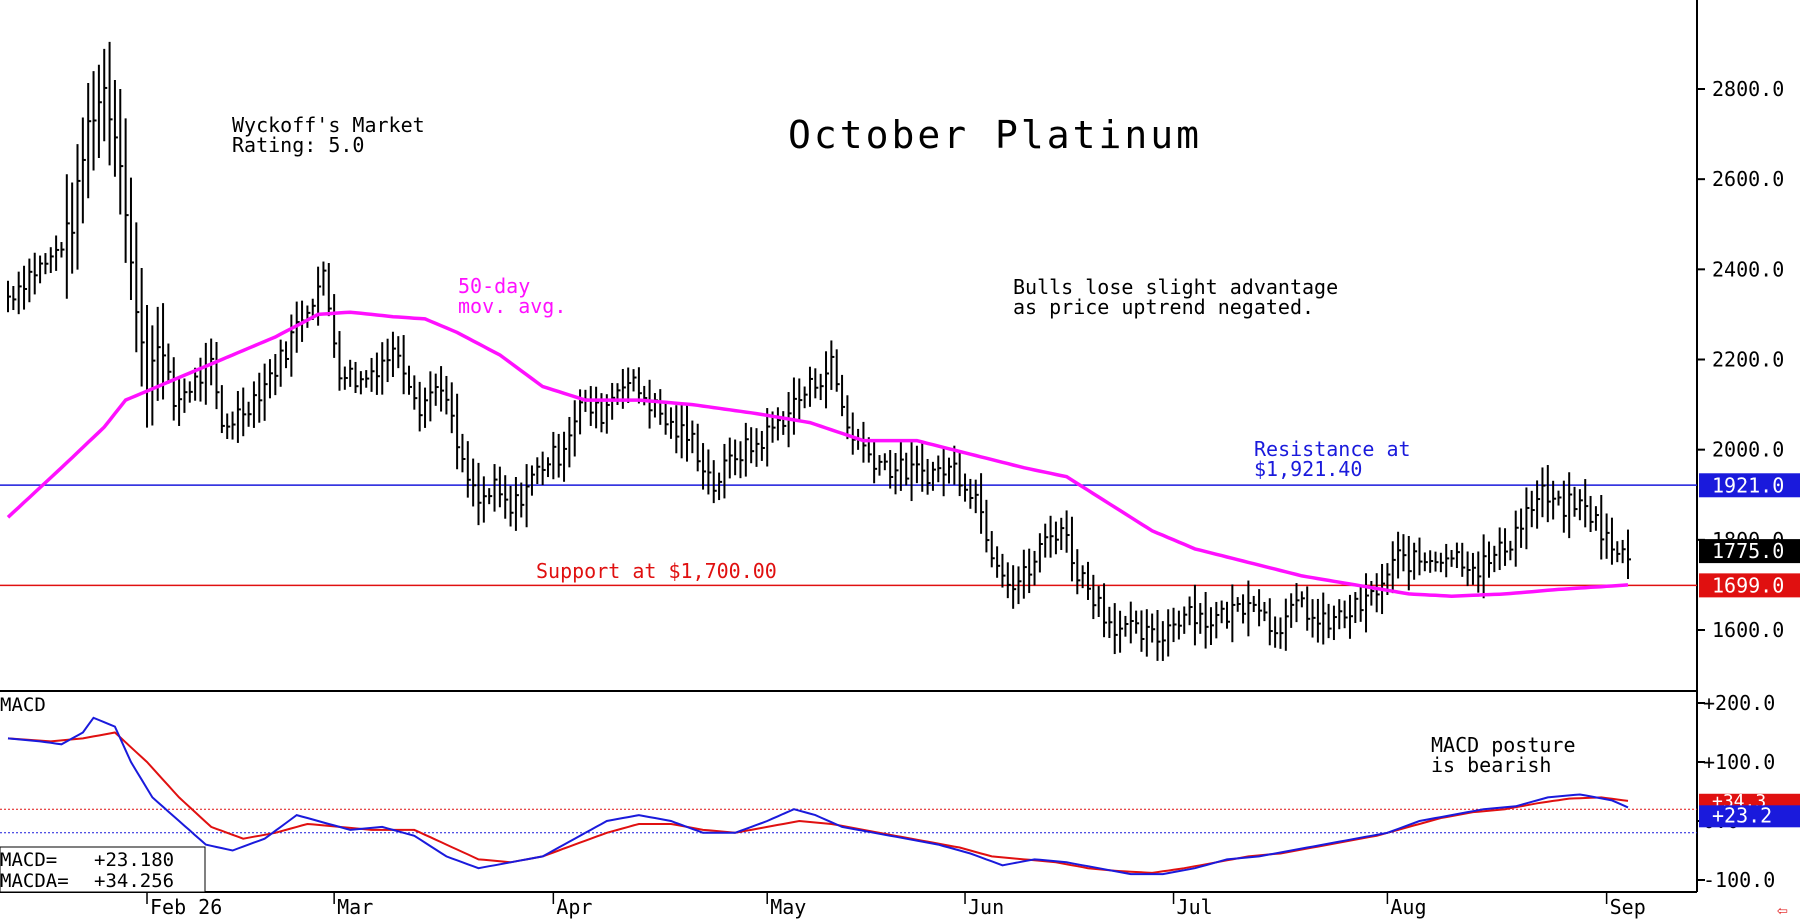 Image resolution: width=1800 pixels, height=922 pixels. What do you see at coordinates (1503, 745) in the screenshot?
I see `macd-note-line-1: MACD posture` at bounding box center [1503, 745].